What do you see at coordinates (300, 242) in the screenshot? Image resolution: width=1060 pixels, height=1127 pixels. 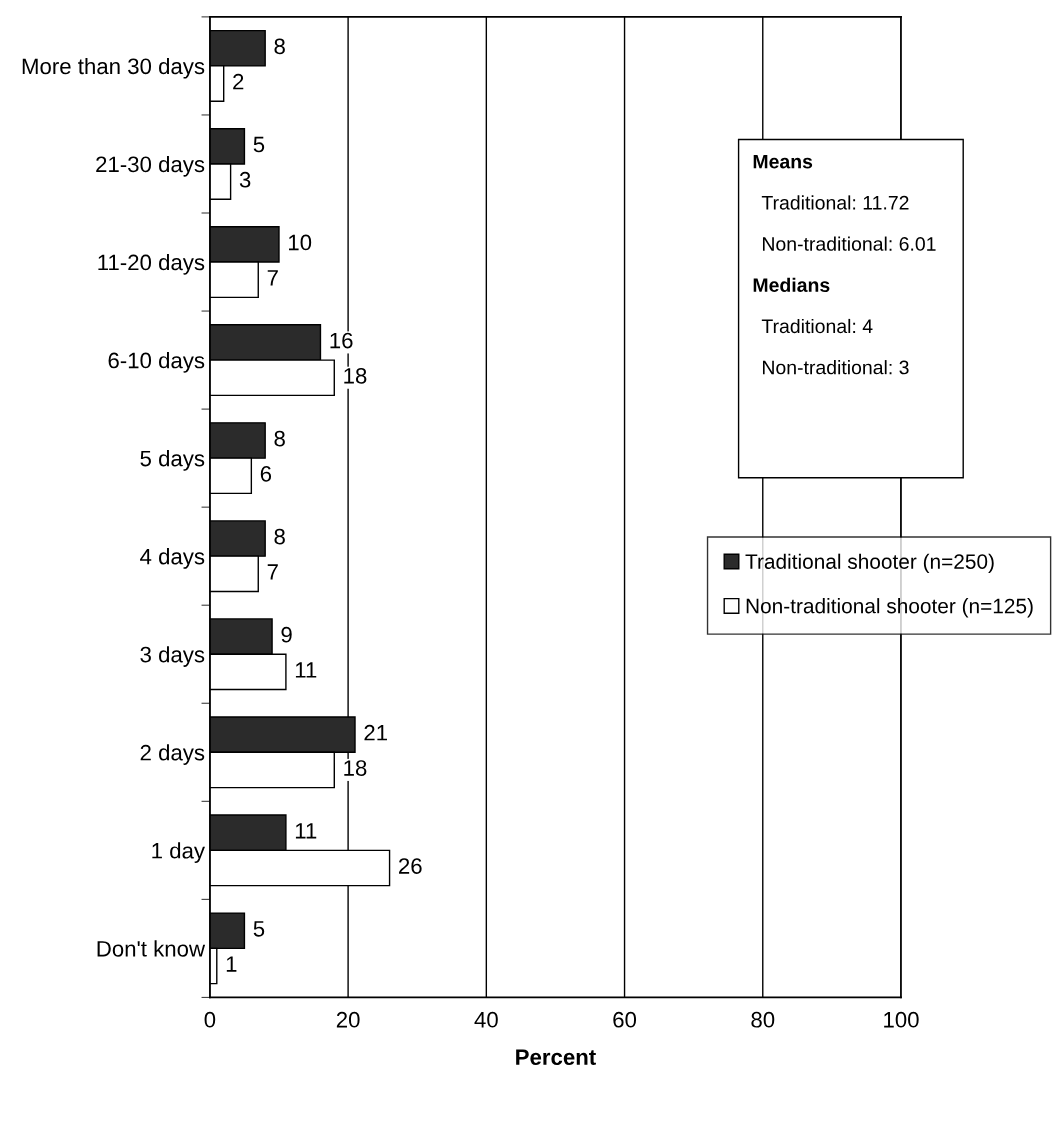 I see `data-label: 10` at bounding box center [300, 242].